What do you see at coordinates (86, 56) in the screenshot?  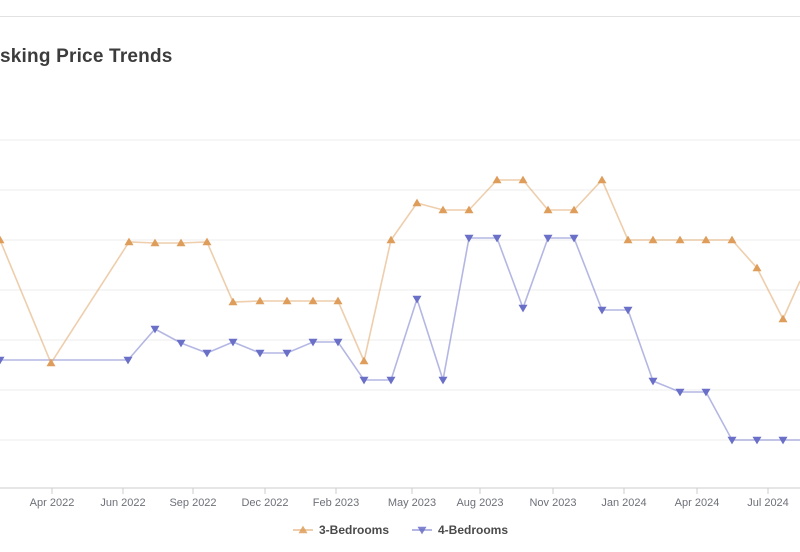 I see `chart-title: sking Price Trends` at bounding box center [86, 56].